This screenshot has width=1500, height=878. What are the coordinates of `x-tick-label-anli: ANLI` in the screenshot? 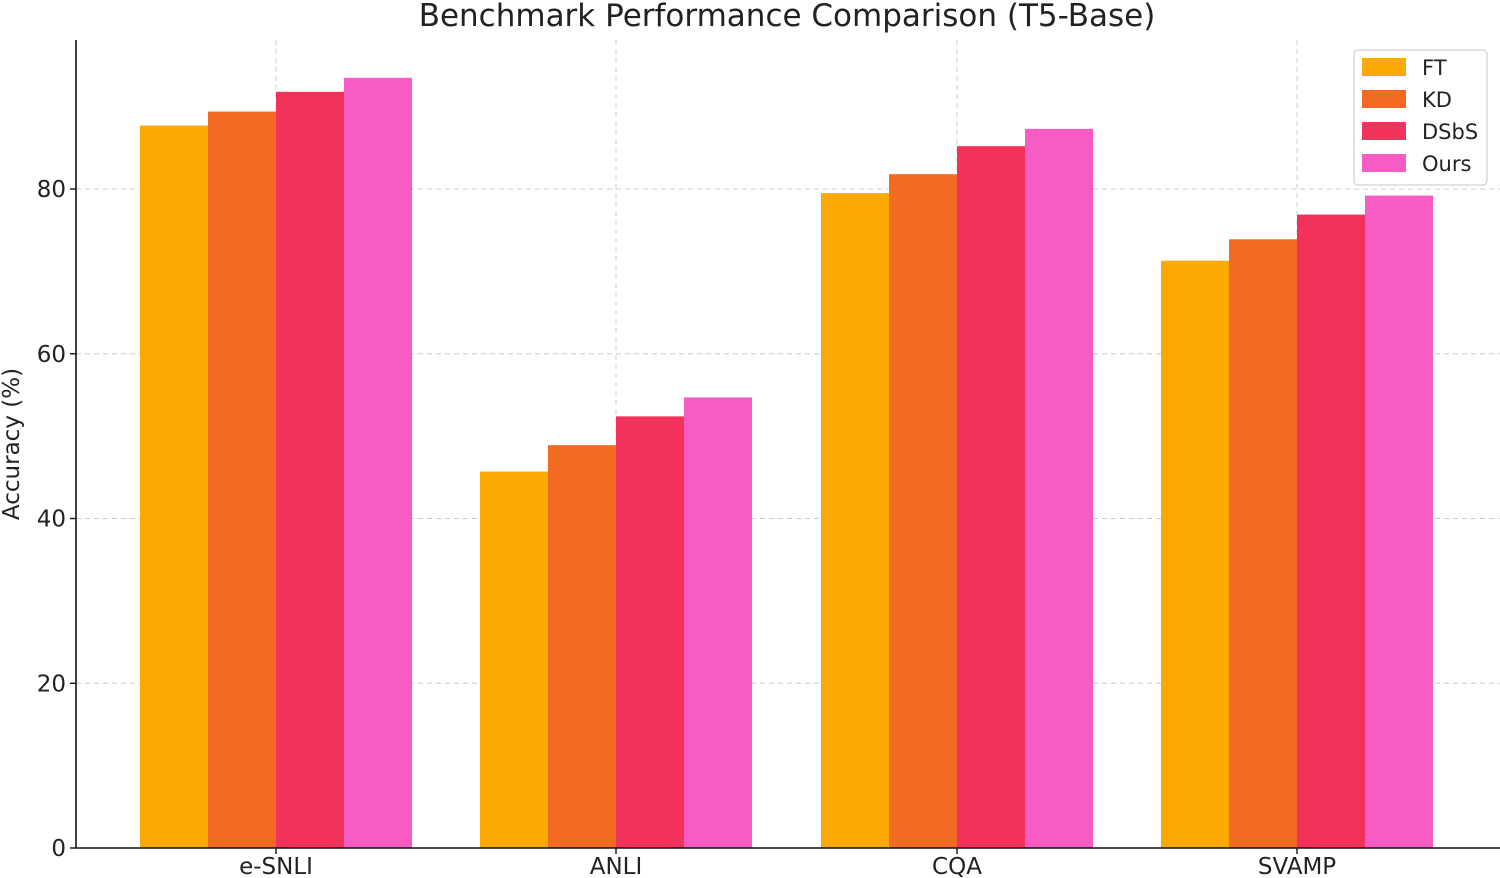 It's located at (616, 866).